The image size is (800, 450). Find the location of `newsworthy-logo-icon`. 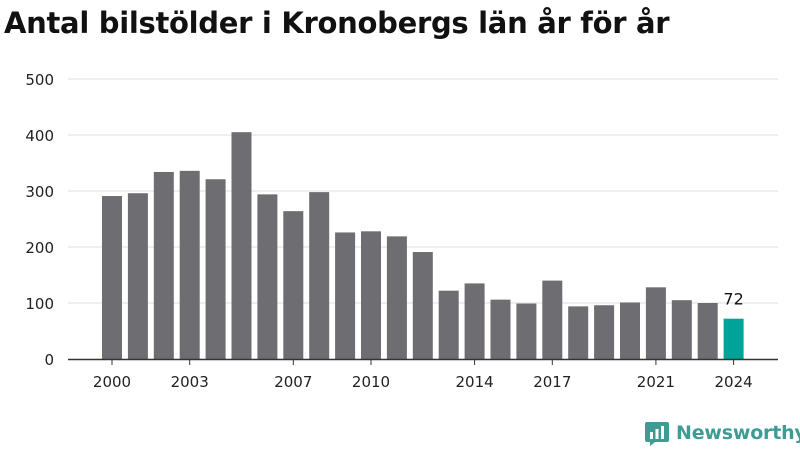

newsworthy-logo-icon is located at coordinates (657, 434).